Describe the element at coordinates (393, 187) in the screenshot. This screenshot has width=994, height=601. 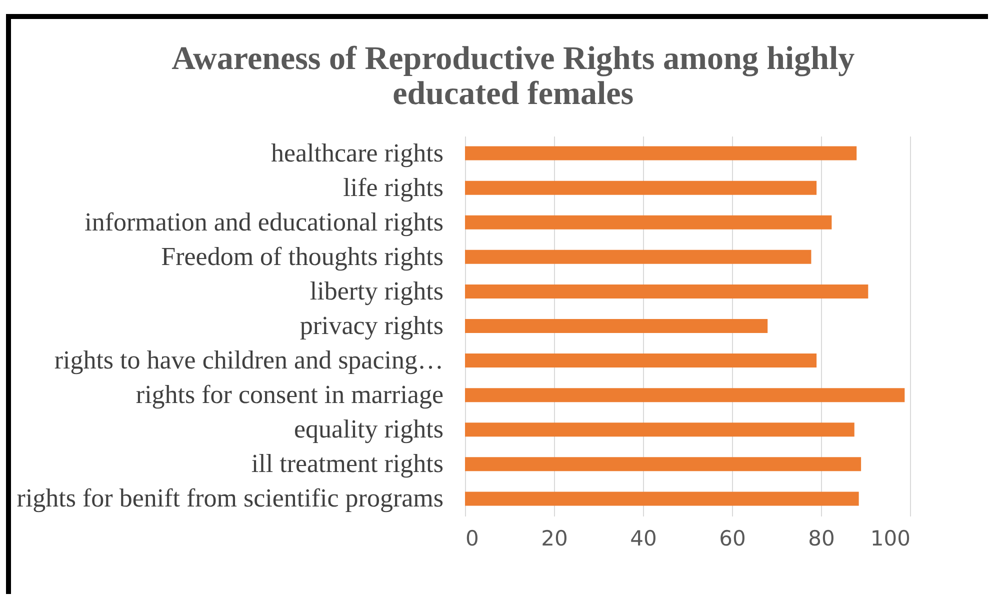
I see `y-tick-label: life rights` at that location.